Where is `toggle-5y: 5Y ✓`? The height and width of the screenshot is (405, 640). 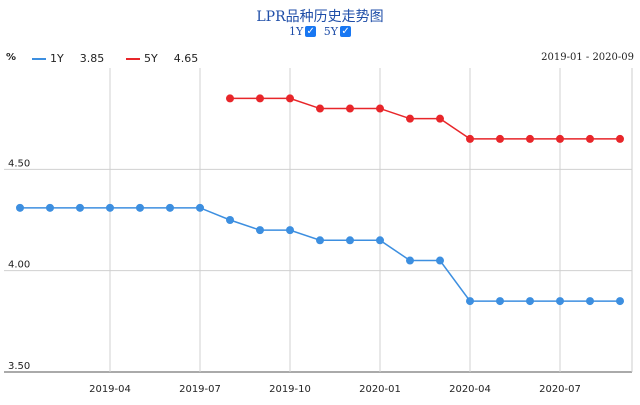
toggle-5y: 5Y ✓ is located at coordinates (337, 31).